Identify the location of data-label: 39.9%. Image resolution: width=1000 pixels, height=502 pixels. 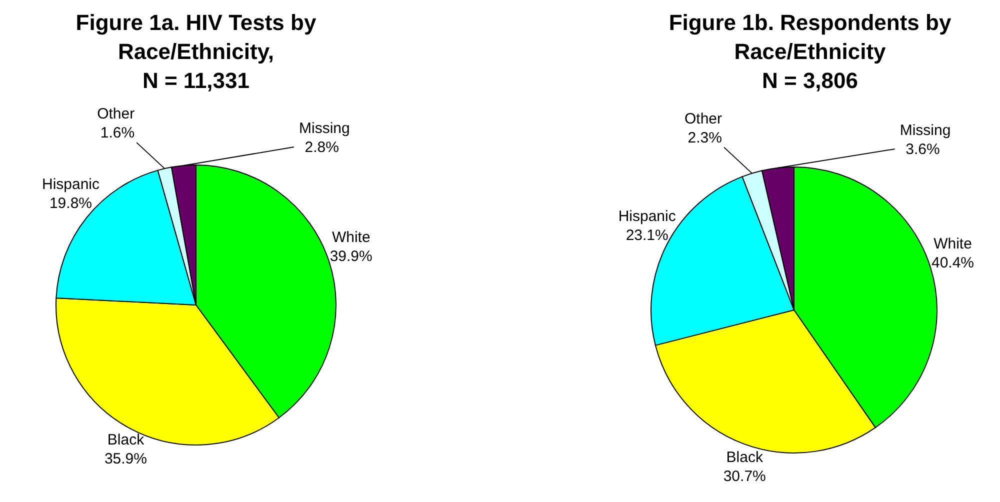
(351, 256).